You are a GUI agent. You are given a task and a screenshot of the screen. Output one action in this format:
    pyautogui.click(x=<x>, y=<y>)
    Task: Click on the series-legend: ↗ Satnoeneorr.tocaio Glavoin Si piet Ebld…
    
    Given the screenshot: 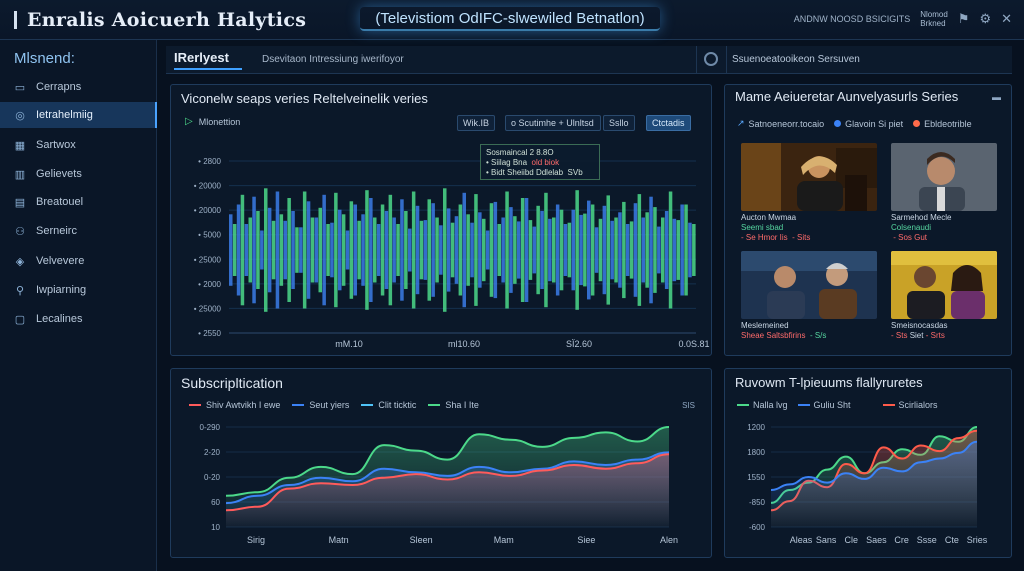 What is the action you would take?
    pyautogui.click(x=854, y=123)
    